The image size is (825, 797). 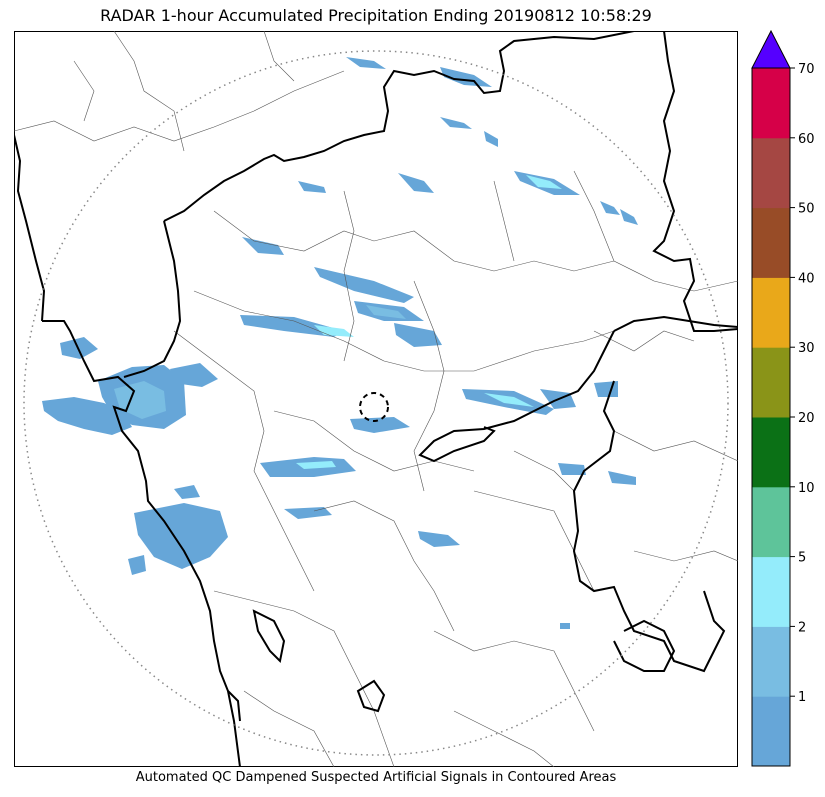 I want to click on colorbar-tick-label: 50, so click(x=806, y=209).